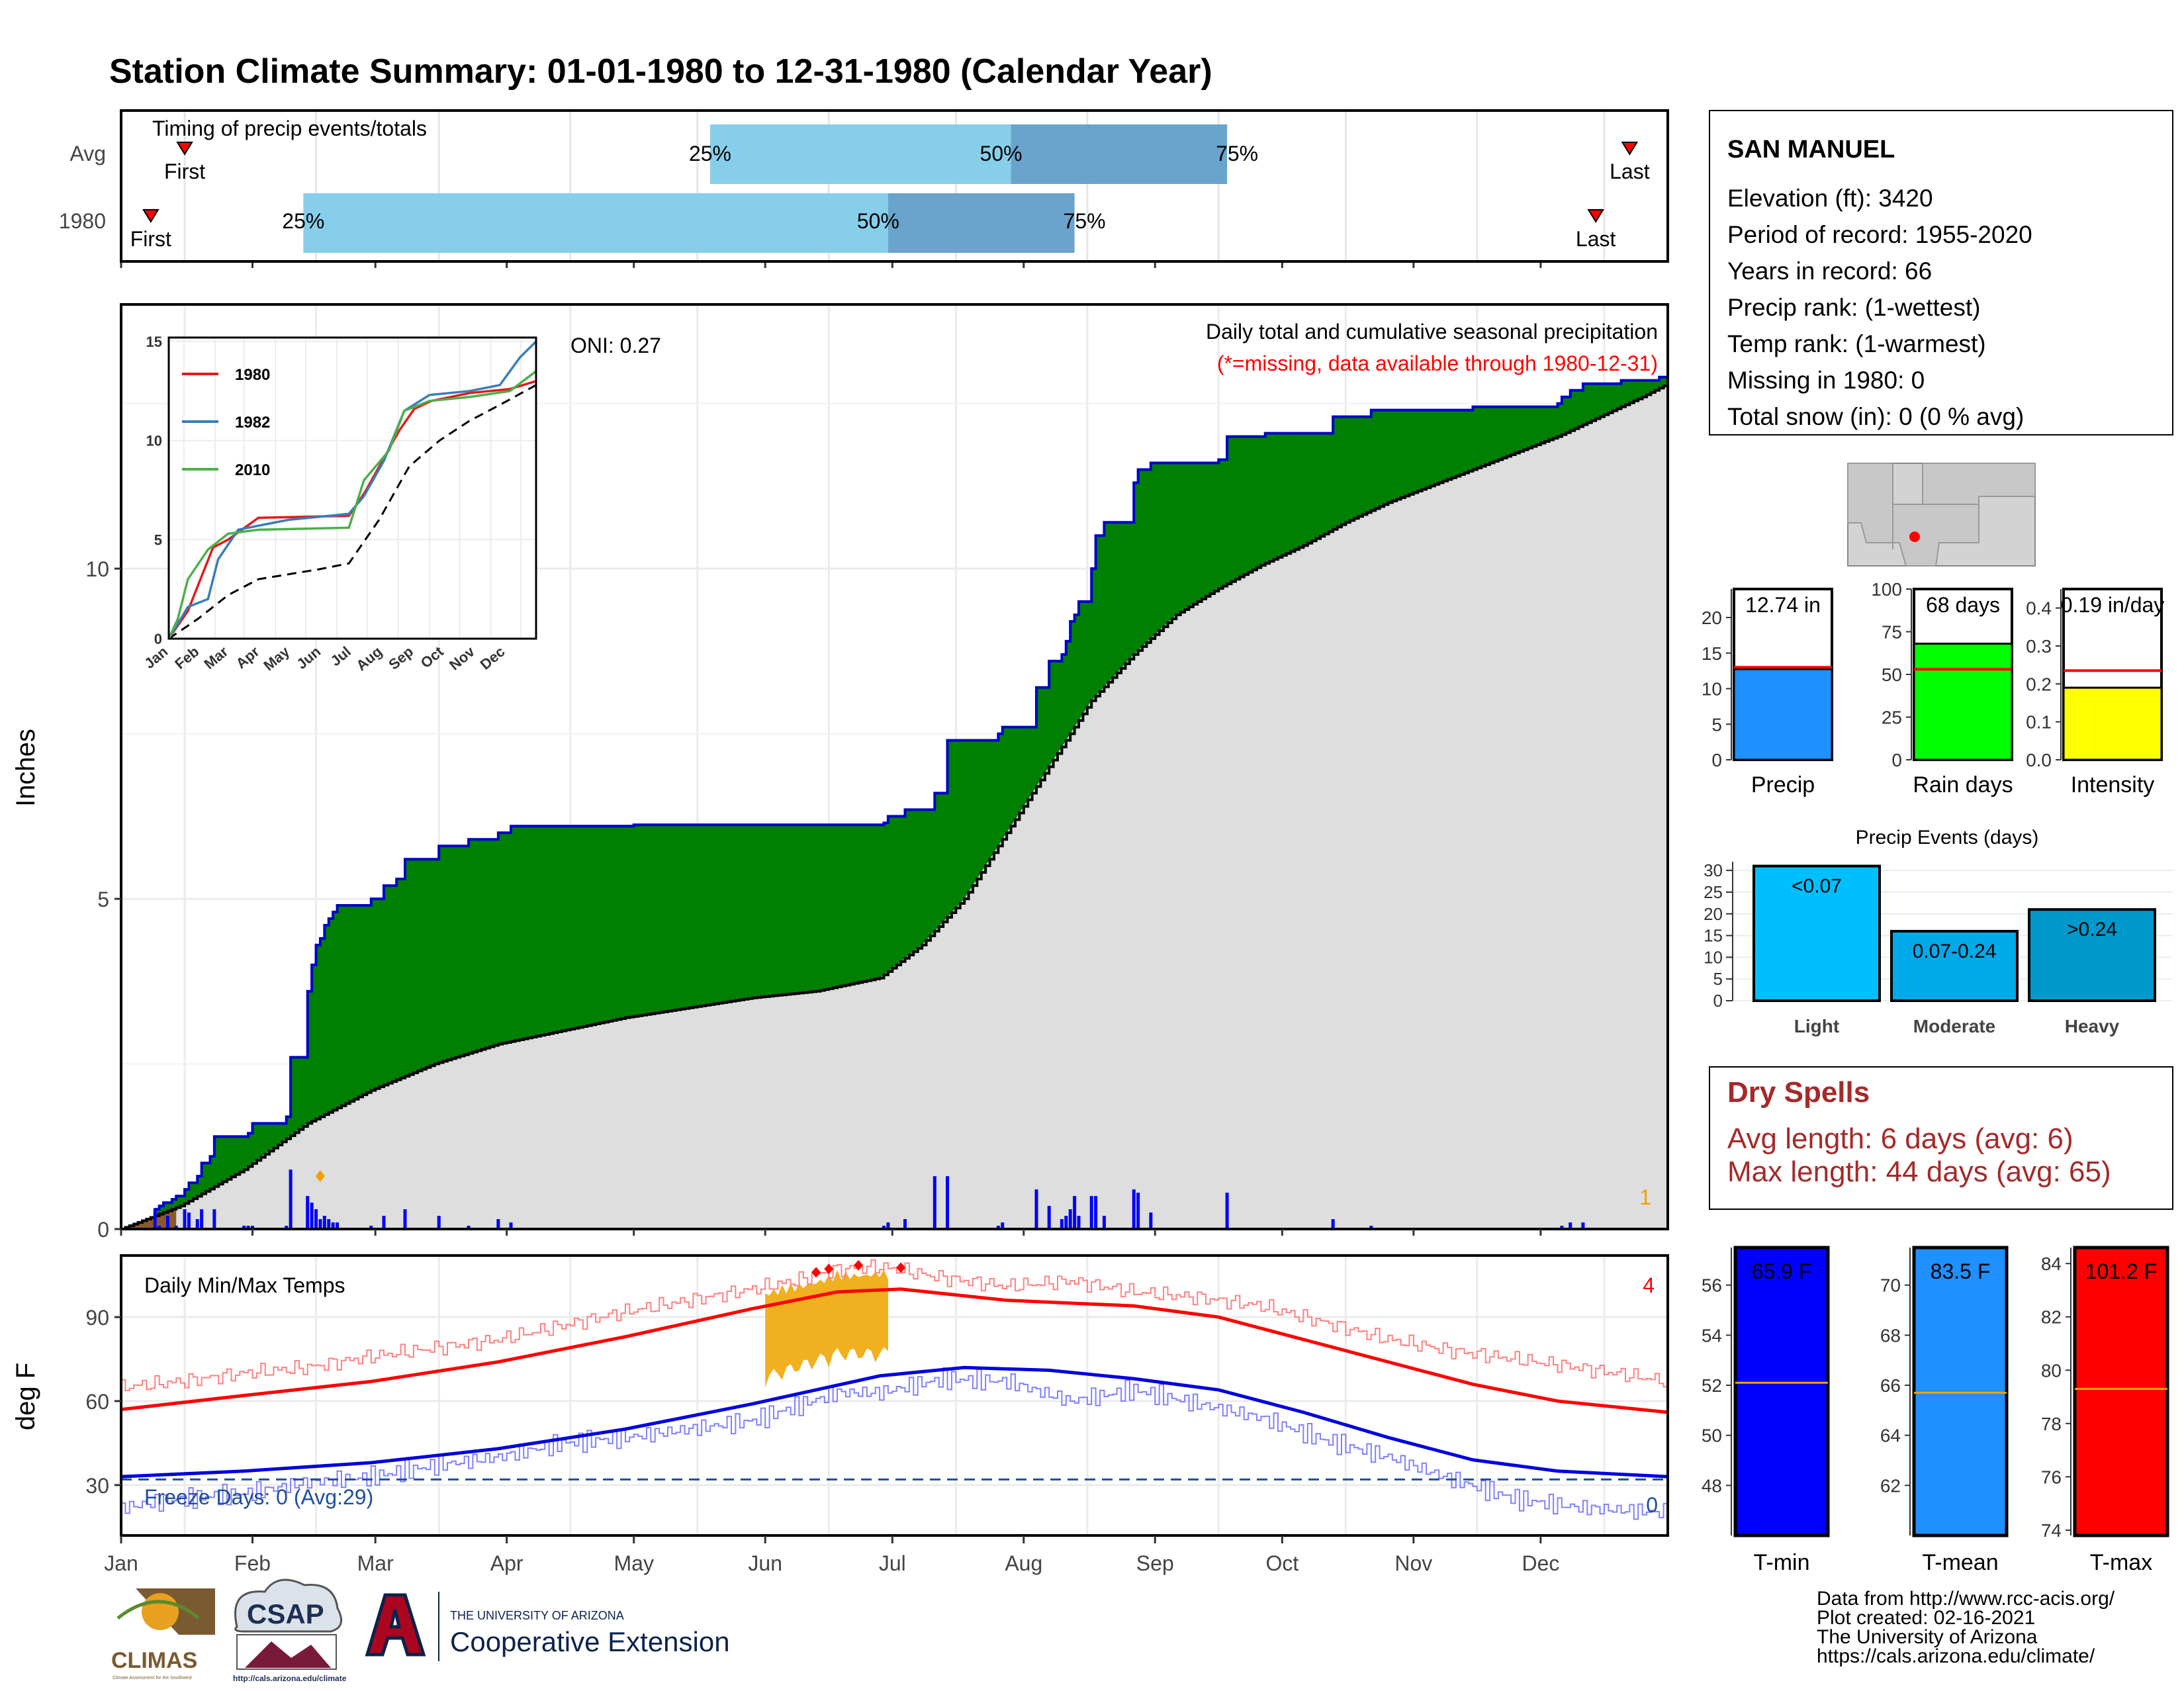 This screenshot has width=2184, height=1691. Describe the element at coordinates (1782, 1271) in the screenshot. I see `temp-bar-value: 65.9 F` at that location.